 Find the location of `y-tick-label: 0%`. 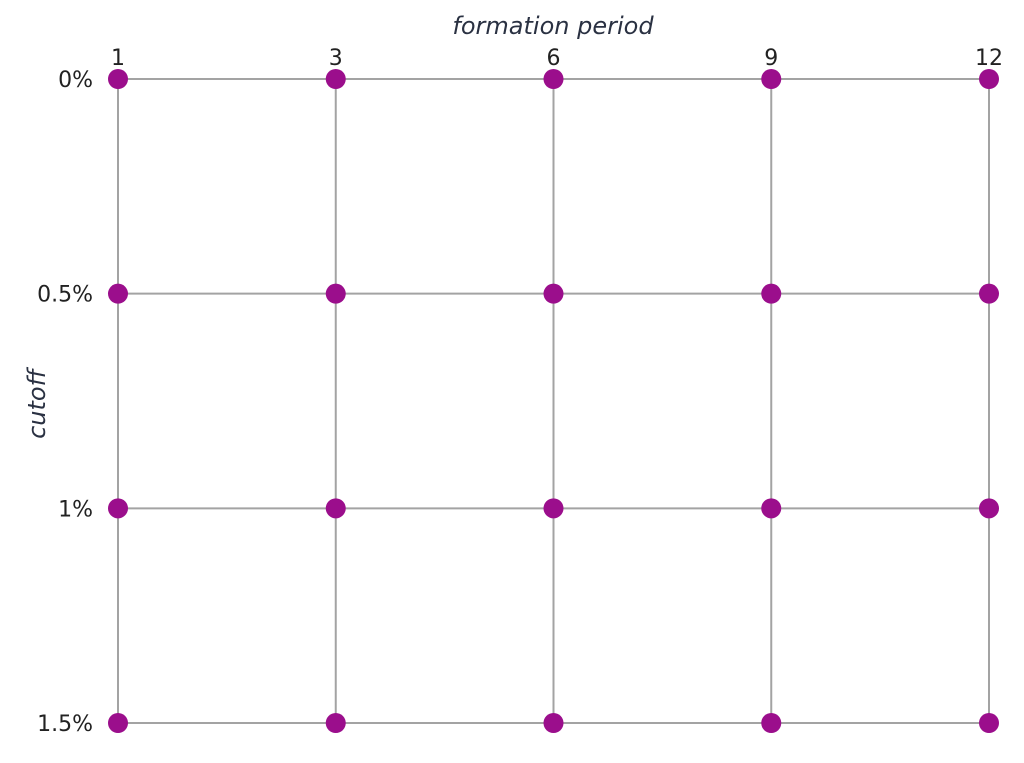

y-tick-label: 0% is located at coordinates (75, 80).